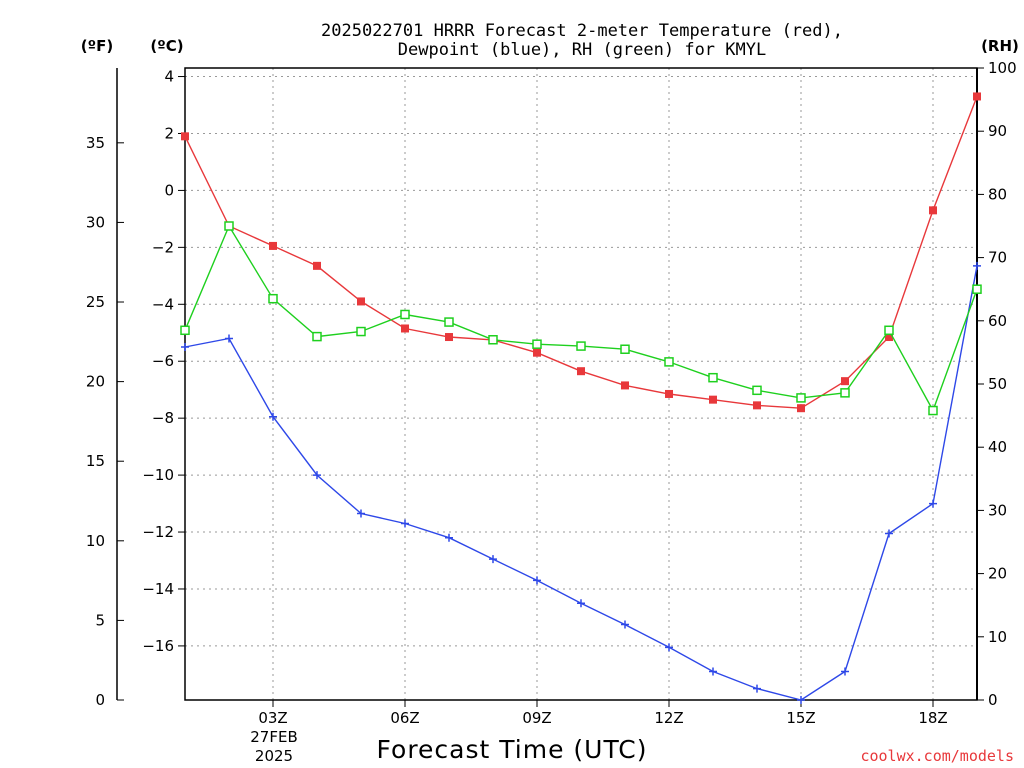 This screenshot has width=1024, height=768. I want to click on rh-tick-label: 50, so click(997, 384).